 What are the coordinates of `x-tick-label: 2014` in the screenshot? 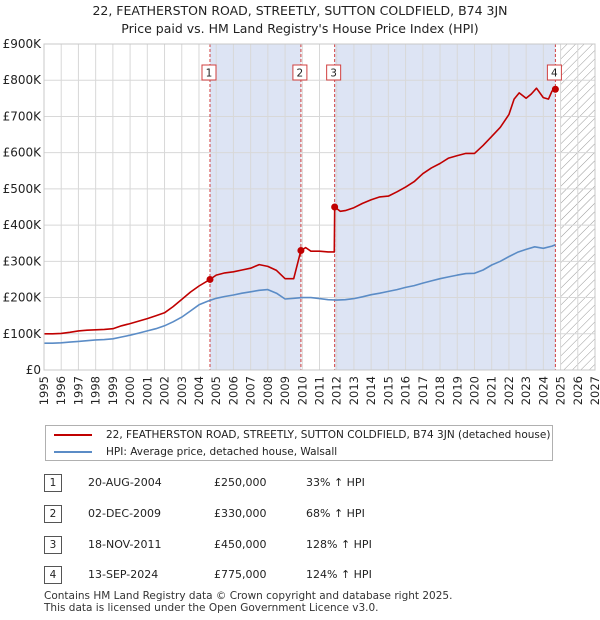 It's located at (371, 390).